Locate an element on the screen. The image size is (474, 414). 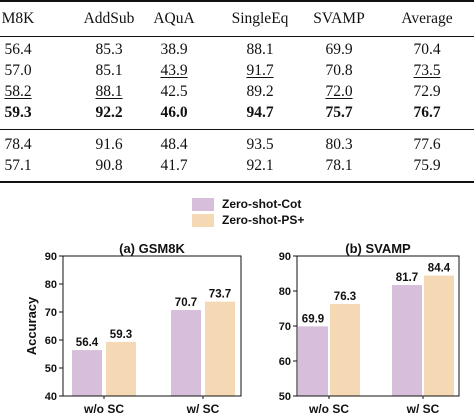
table-cell: 76.7 is located at coordinates (427, 112).